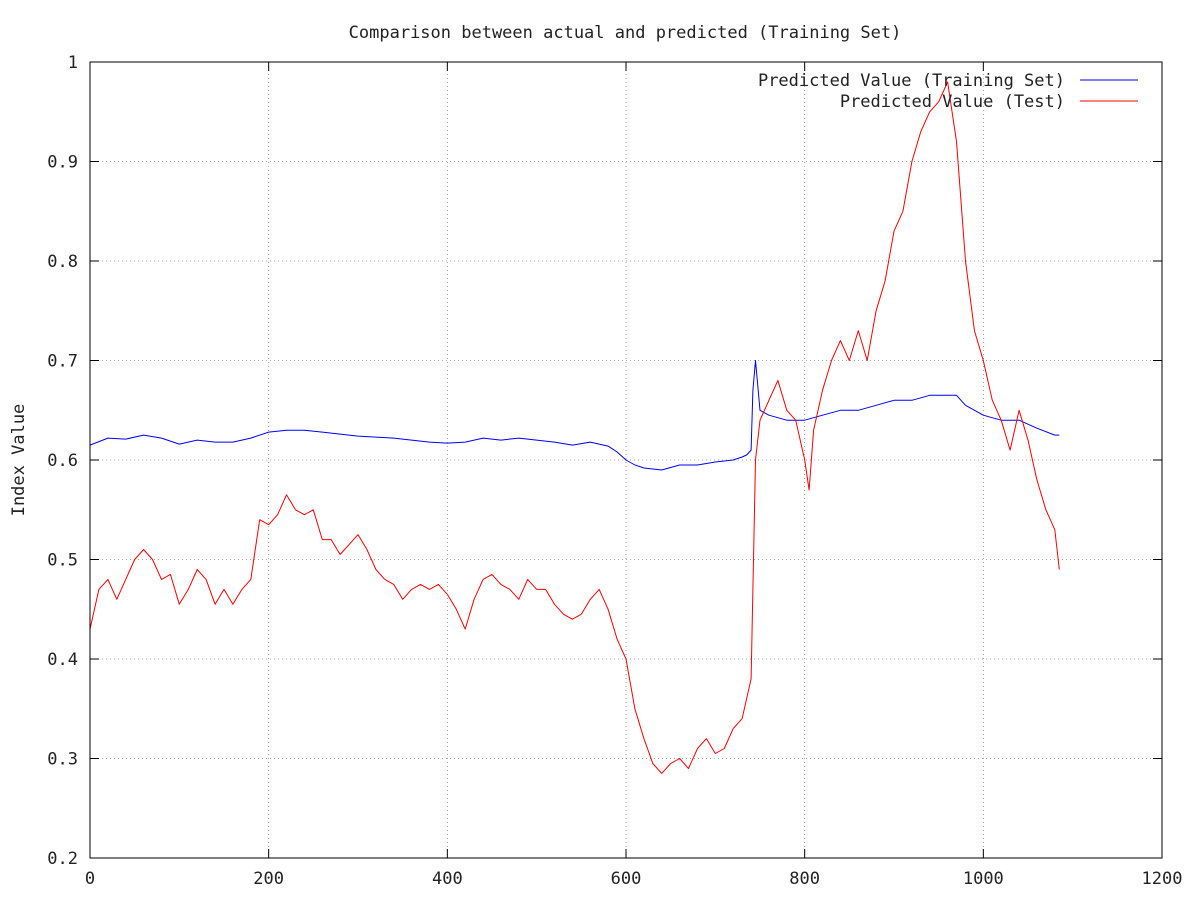 This screenshot has width=1200, height=900. Describe the element at coordinates (62, 163) in the screenshot. I see `y-tick-label: 0.9` at that location.